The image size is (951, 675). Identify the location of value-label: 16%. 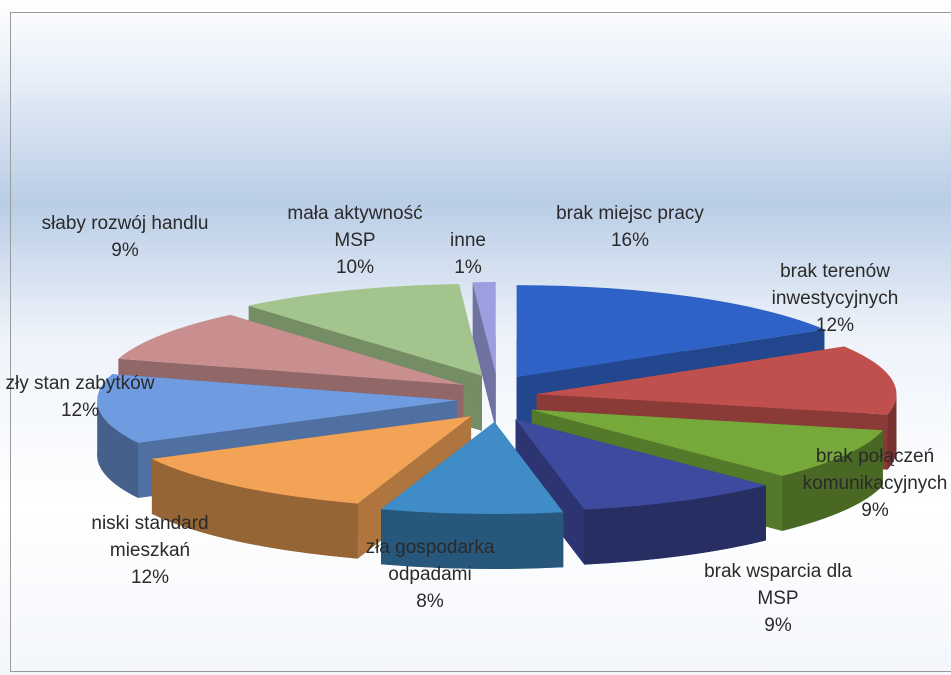
(630, 240).